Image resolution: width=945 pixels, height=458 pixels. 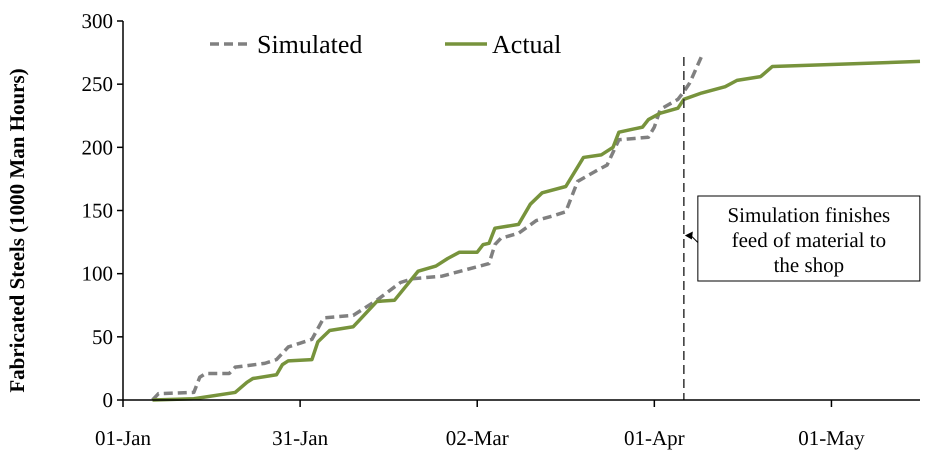 What do you see at coordinates (17, 230) in the screenshot?
I see `y-axis-title: Fabricated Steels (1000 Man Hours)` at bounding box center [17, 230].